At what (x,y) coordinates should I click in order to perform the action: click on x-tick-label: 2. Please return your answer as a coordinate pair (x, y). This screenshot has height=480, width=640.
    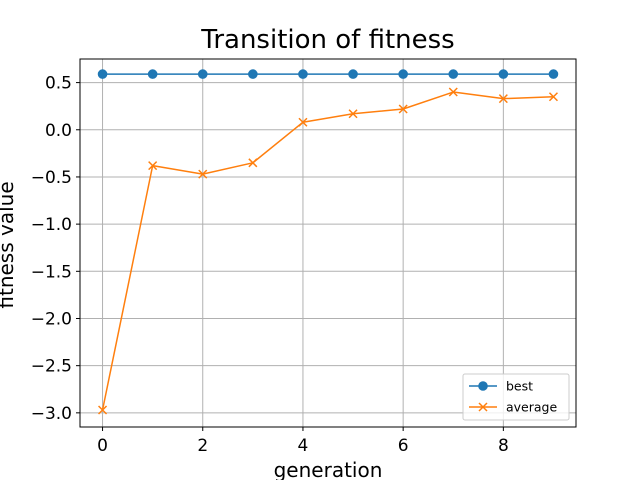
    Looking at the image, I should click on (202, 446).